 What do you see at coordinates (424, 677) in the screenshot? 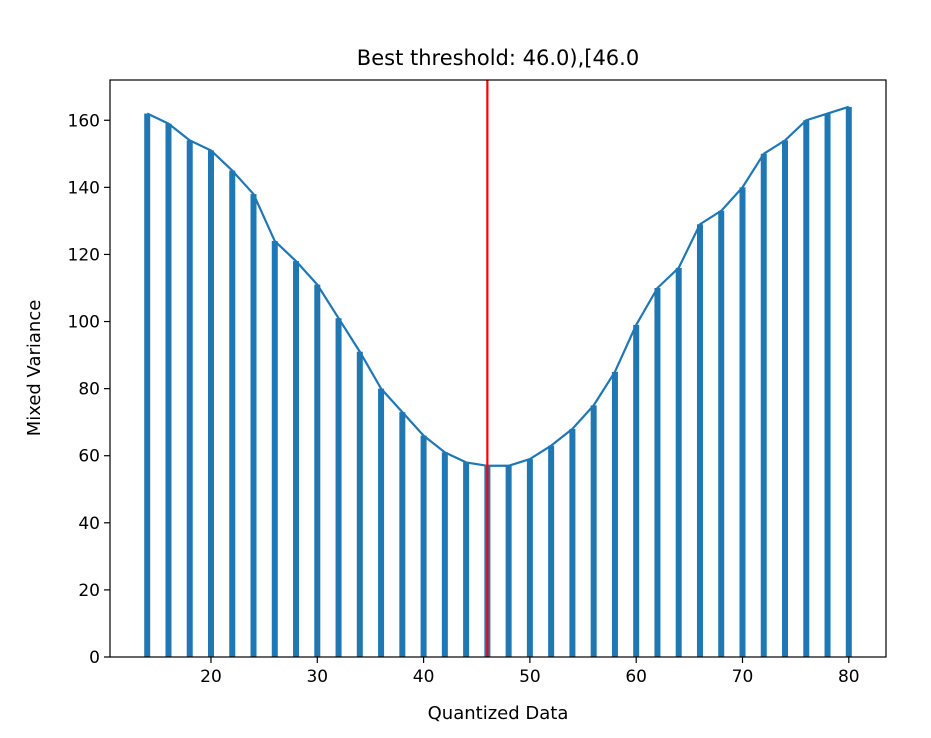
I see `x-tick-label: 40` at bounding box center [424, 677].